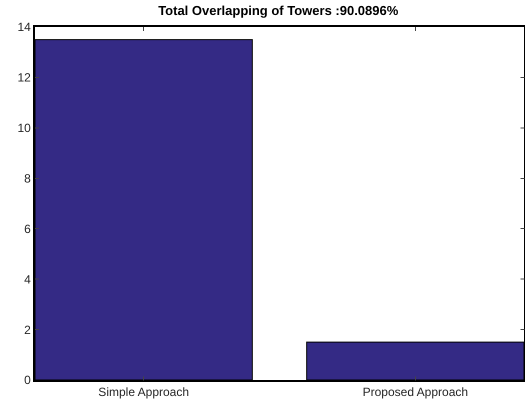 This screenshot has height=407, width=525. Describe the element at coordinates (28, 329) in the screenshot. I see `y-tick-label: 2` at that location.